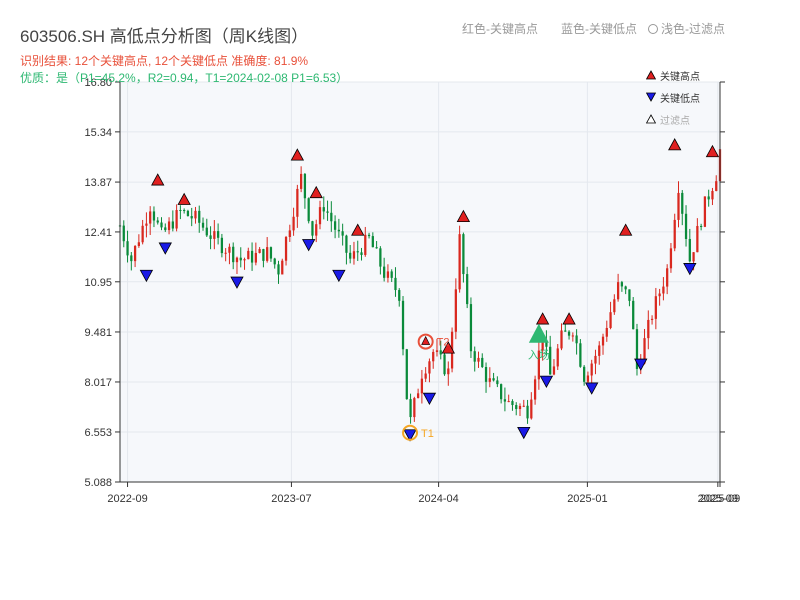 Image resolution: width=800 pixels, height=600 pixels. Describe the element at coordinates (443, 343) in the screenshot. I see `t2-label: T2` at that location.